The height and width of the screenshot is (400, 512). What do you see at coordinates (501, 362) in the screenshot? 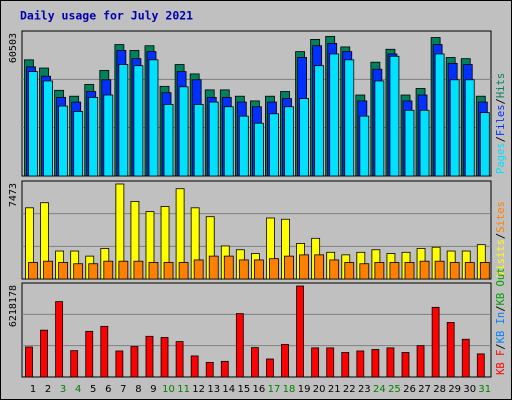
I see `legend-entry: KB F` at bounding box center [501, 362].